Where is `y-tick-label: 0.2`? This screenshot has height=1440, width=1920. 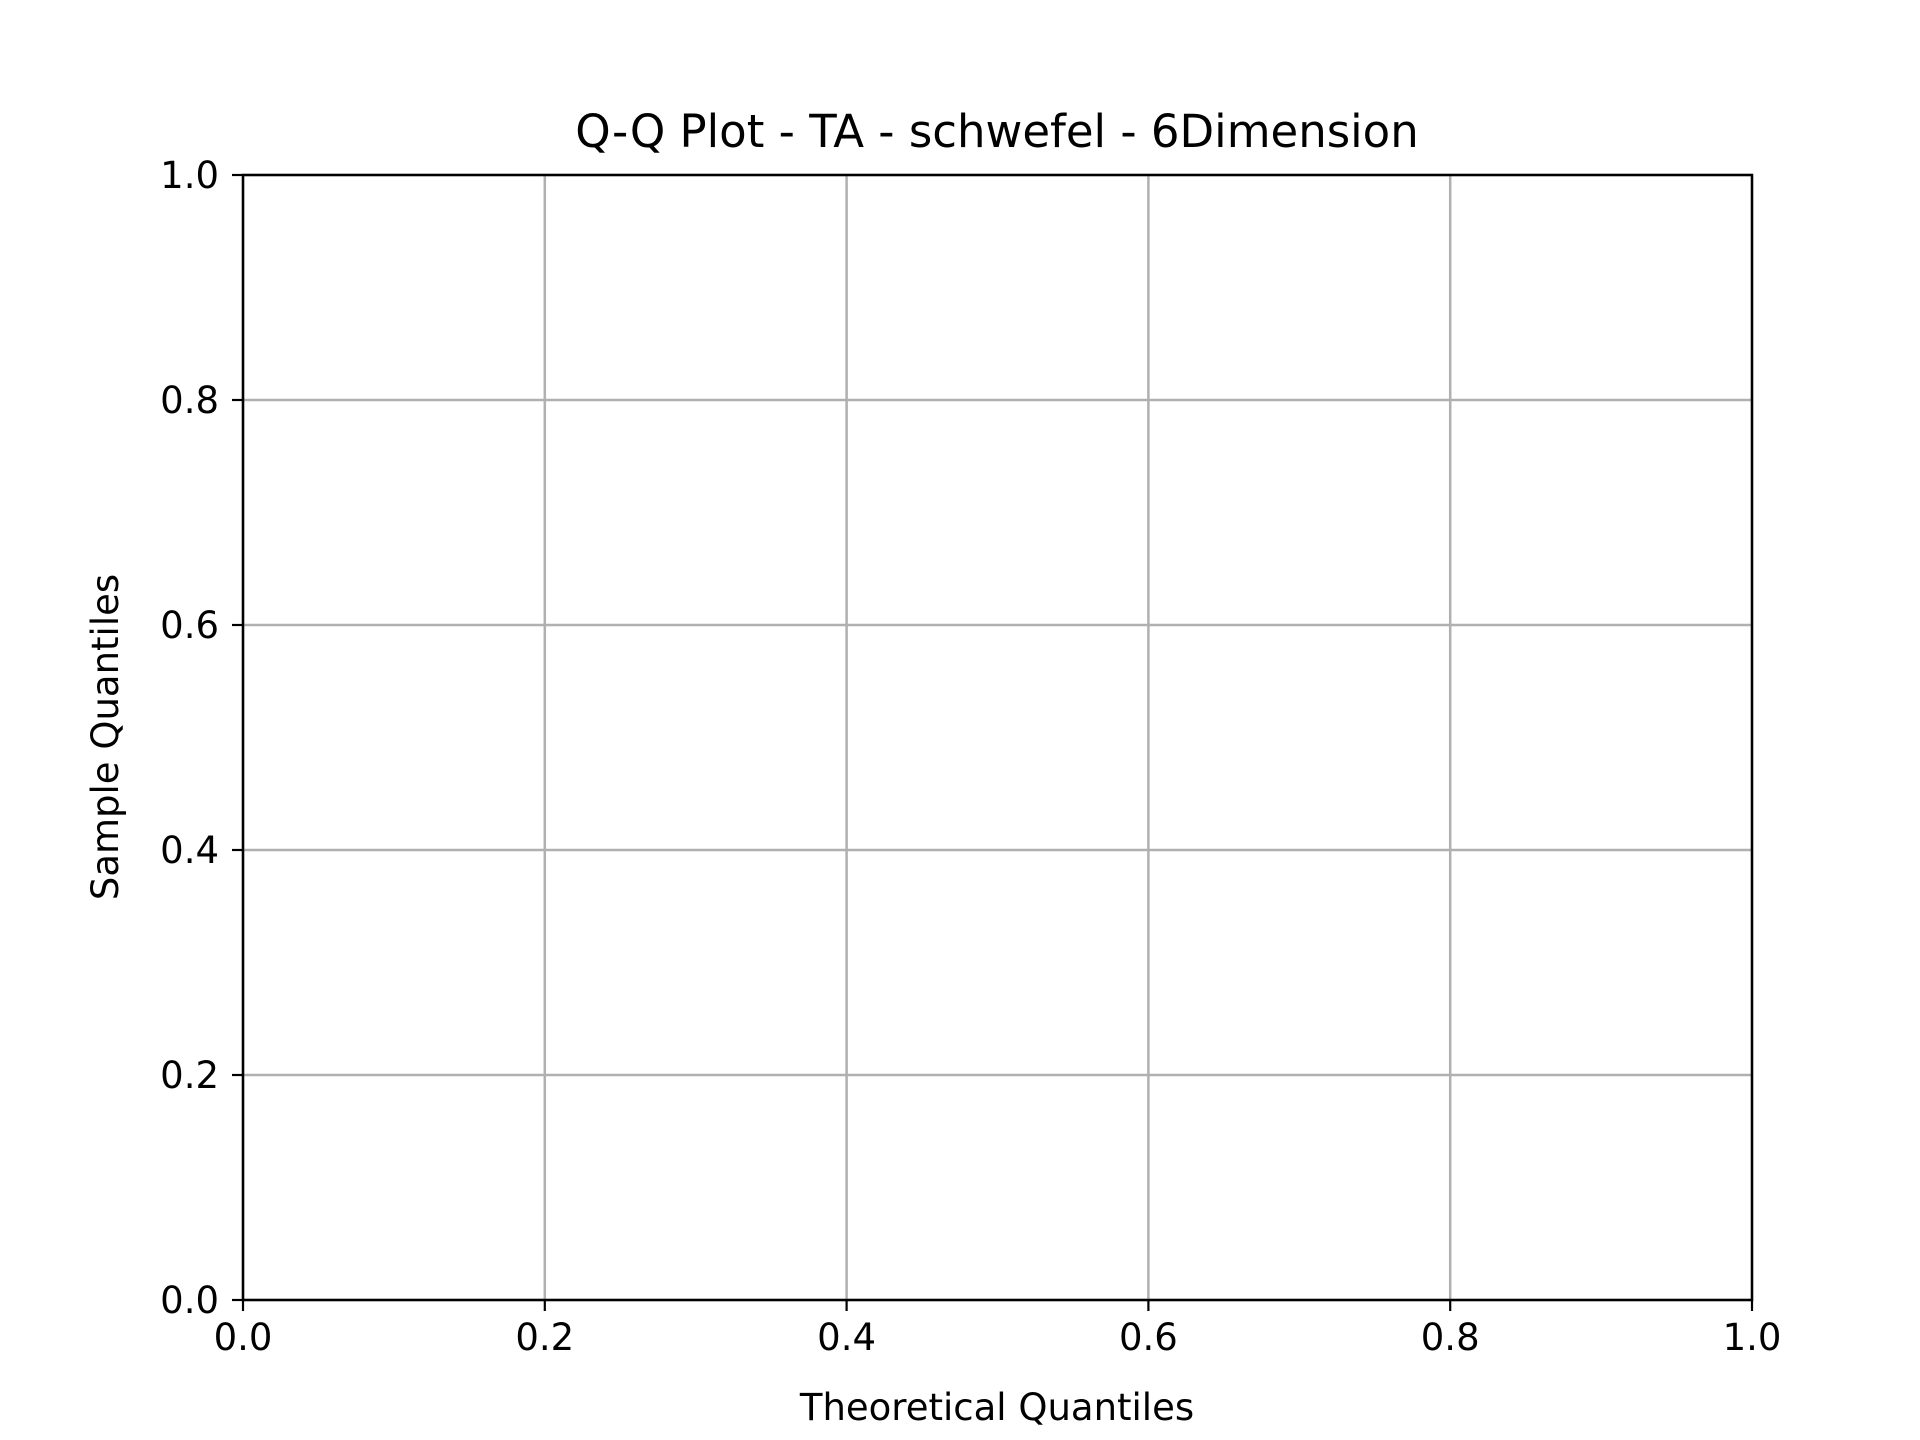
y-tick-label: 0.2 is located at coordinates (189, 1075).